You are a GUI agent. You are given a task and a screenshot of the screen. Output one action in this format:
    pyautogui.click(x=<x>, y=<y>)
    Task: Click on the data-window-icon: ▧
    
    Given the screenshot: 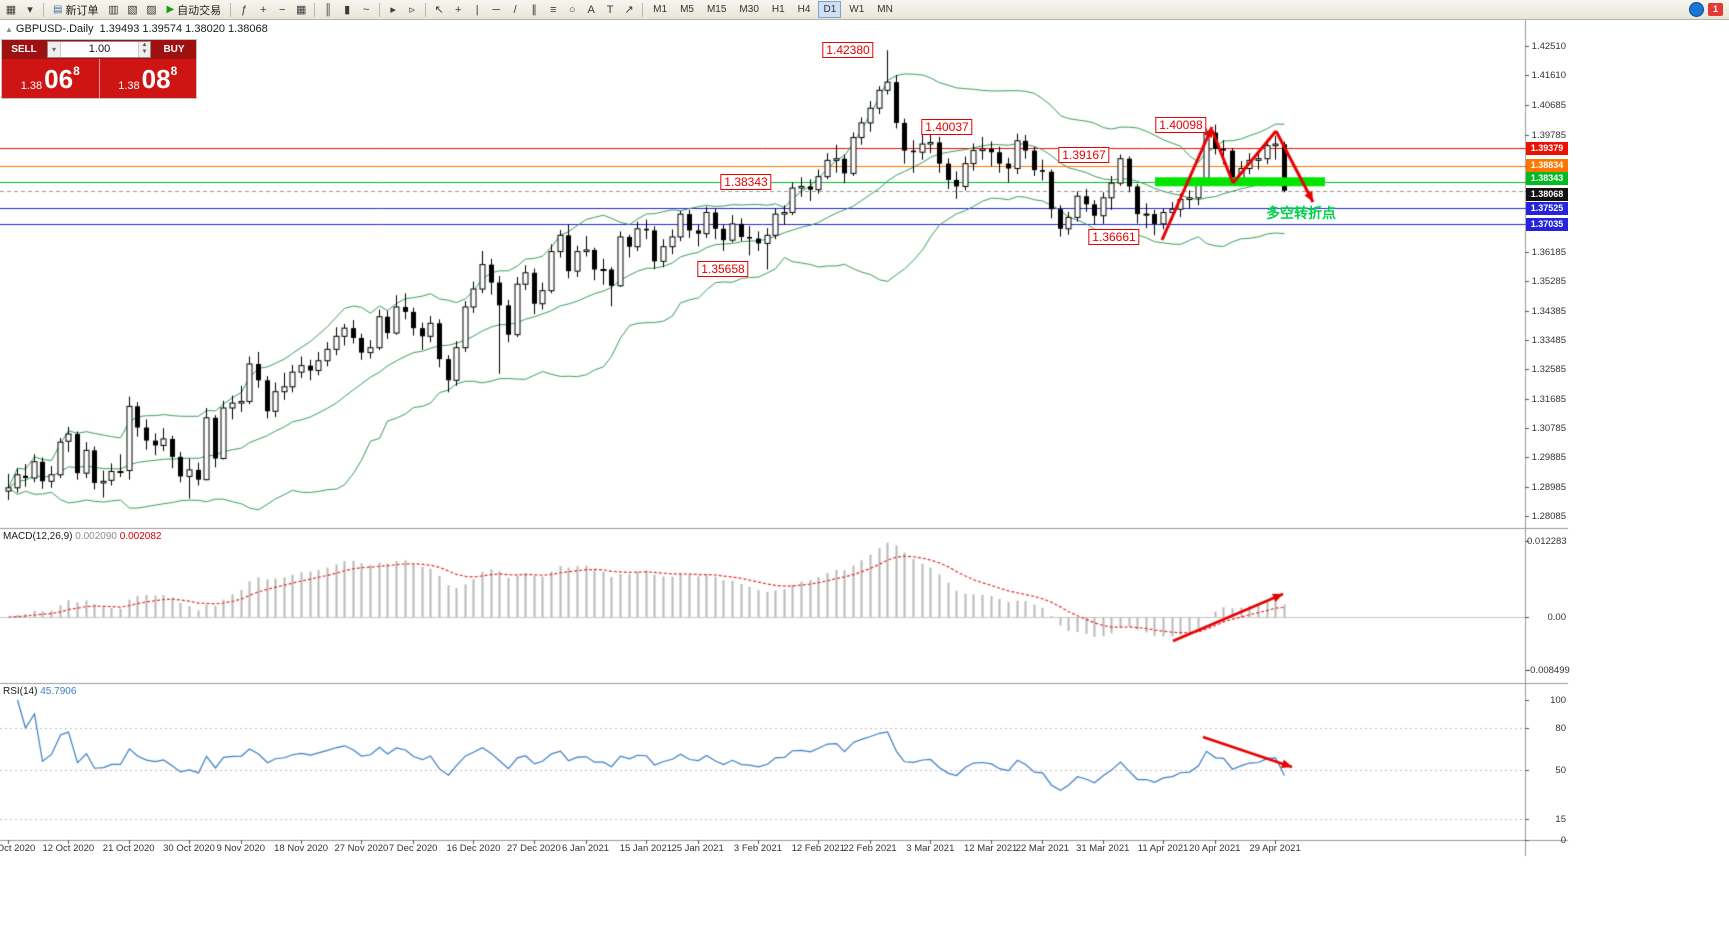 What is the action you would take?
    pyautogui.click(x=132, y=10)
    